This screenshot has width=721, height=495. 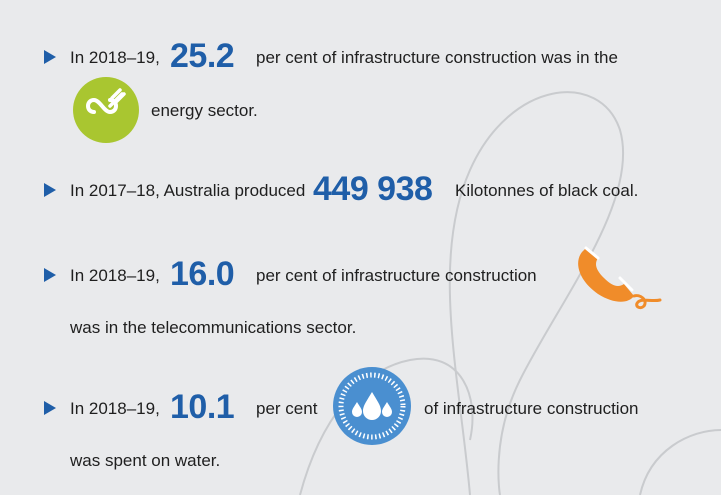 I want to click on energy-plug-icon, so click(x=106, y=110).